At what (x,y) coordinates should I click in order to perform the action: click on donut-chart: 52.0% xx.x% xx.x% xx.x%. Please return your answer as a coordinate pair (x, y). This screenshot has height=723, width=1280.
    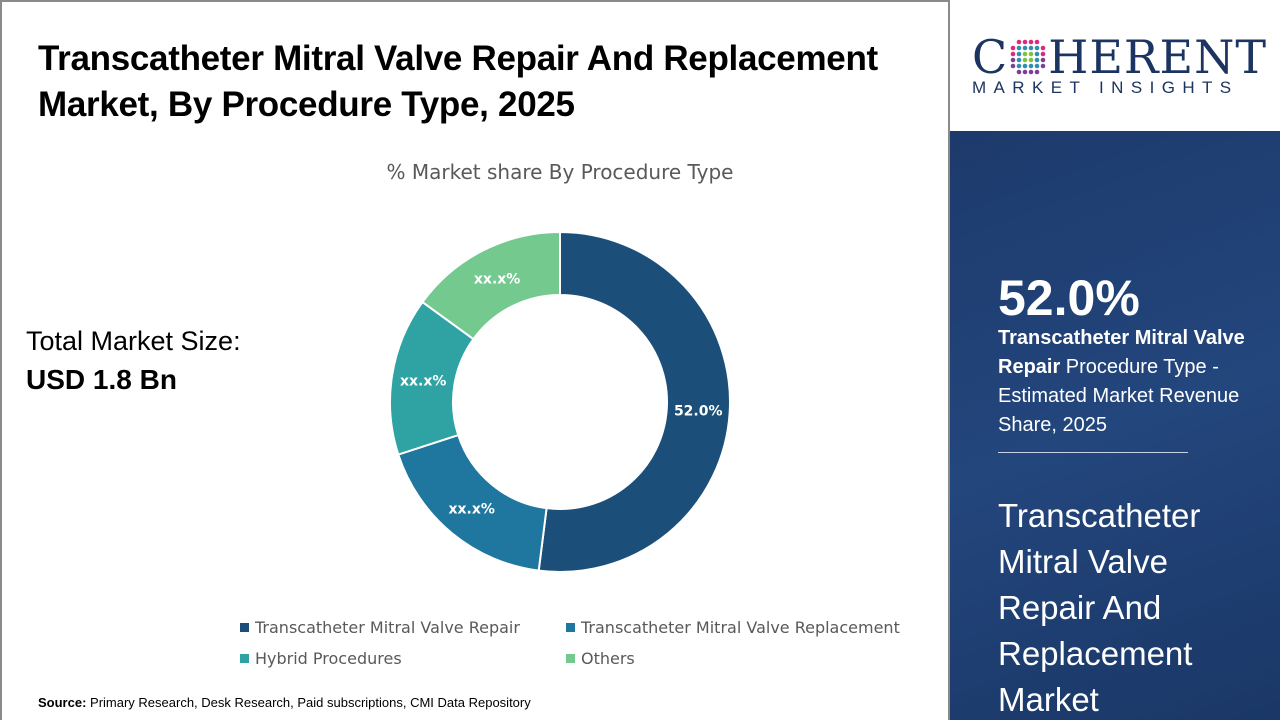
    Looking at the image, I should click on (560, 401).